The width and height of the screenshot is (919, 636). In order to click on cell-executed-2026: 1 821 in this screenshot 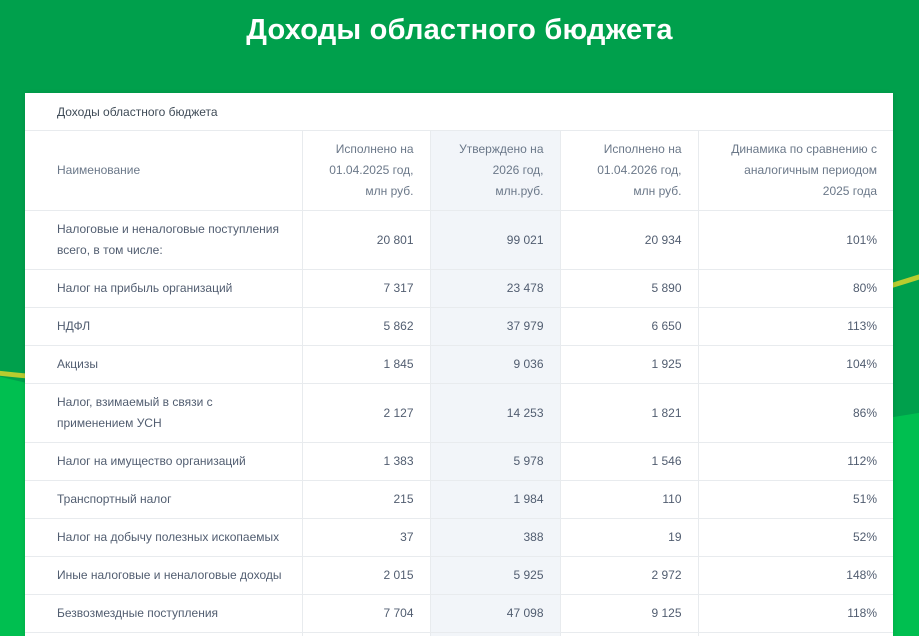, I will do `click(628, 413)`.